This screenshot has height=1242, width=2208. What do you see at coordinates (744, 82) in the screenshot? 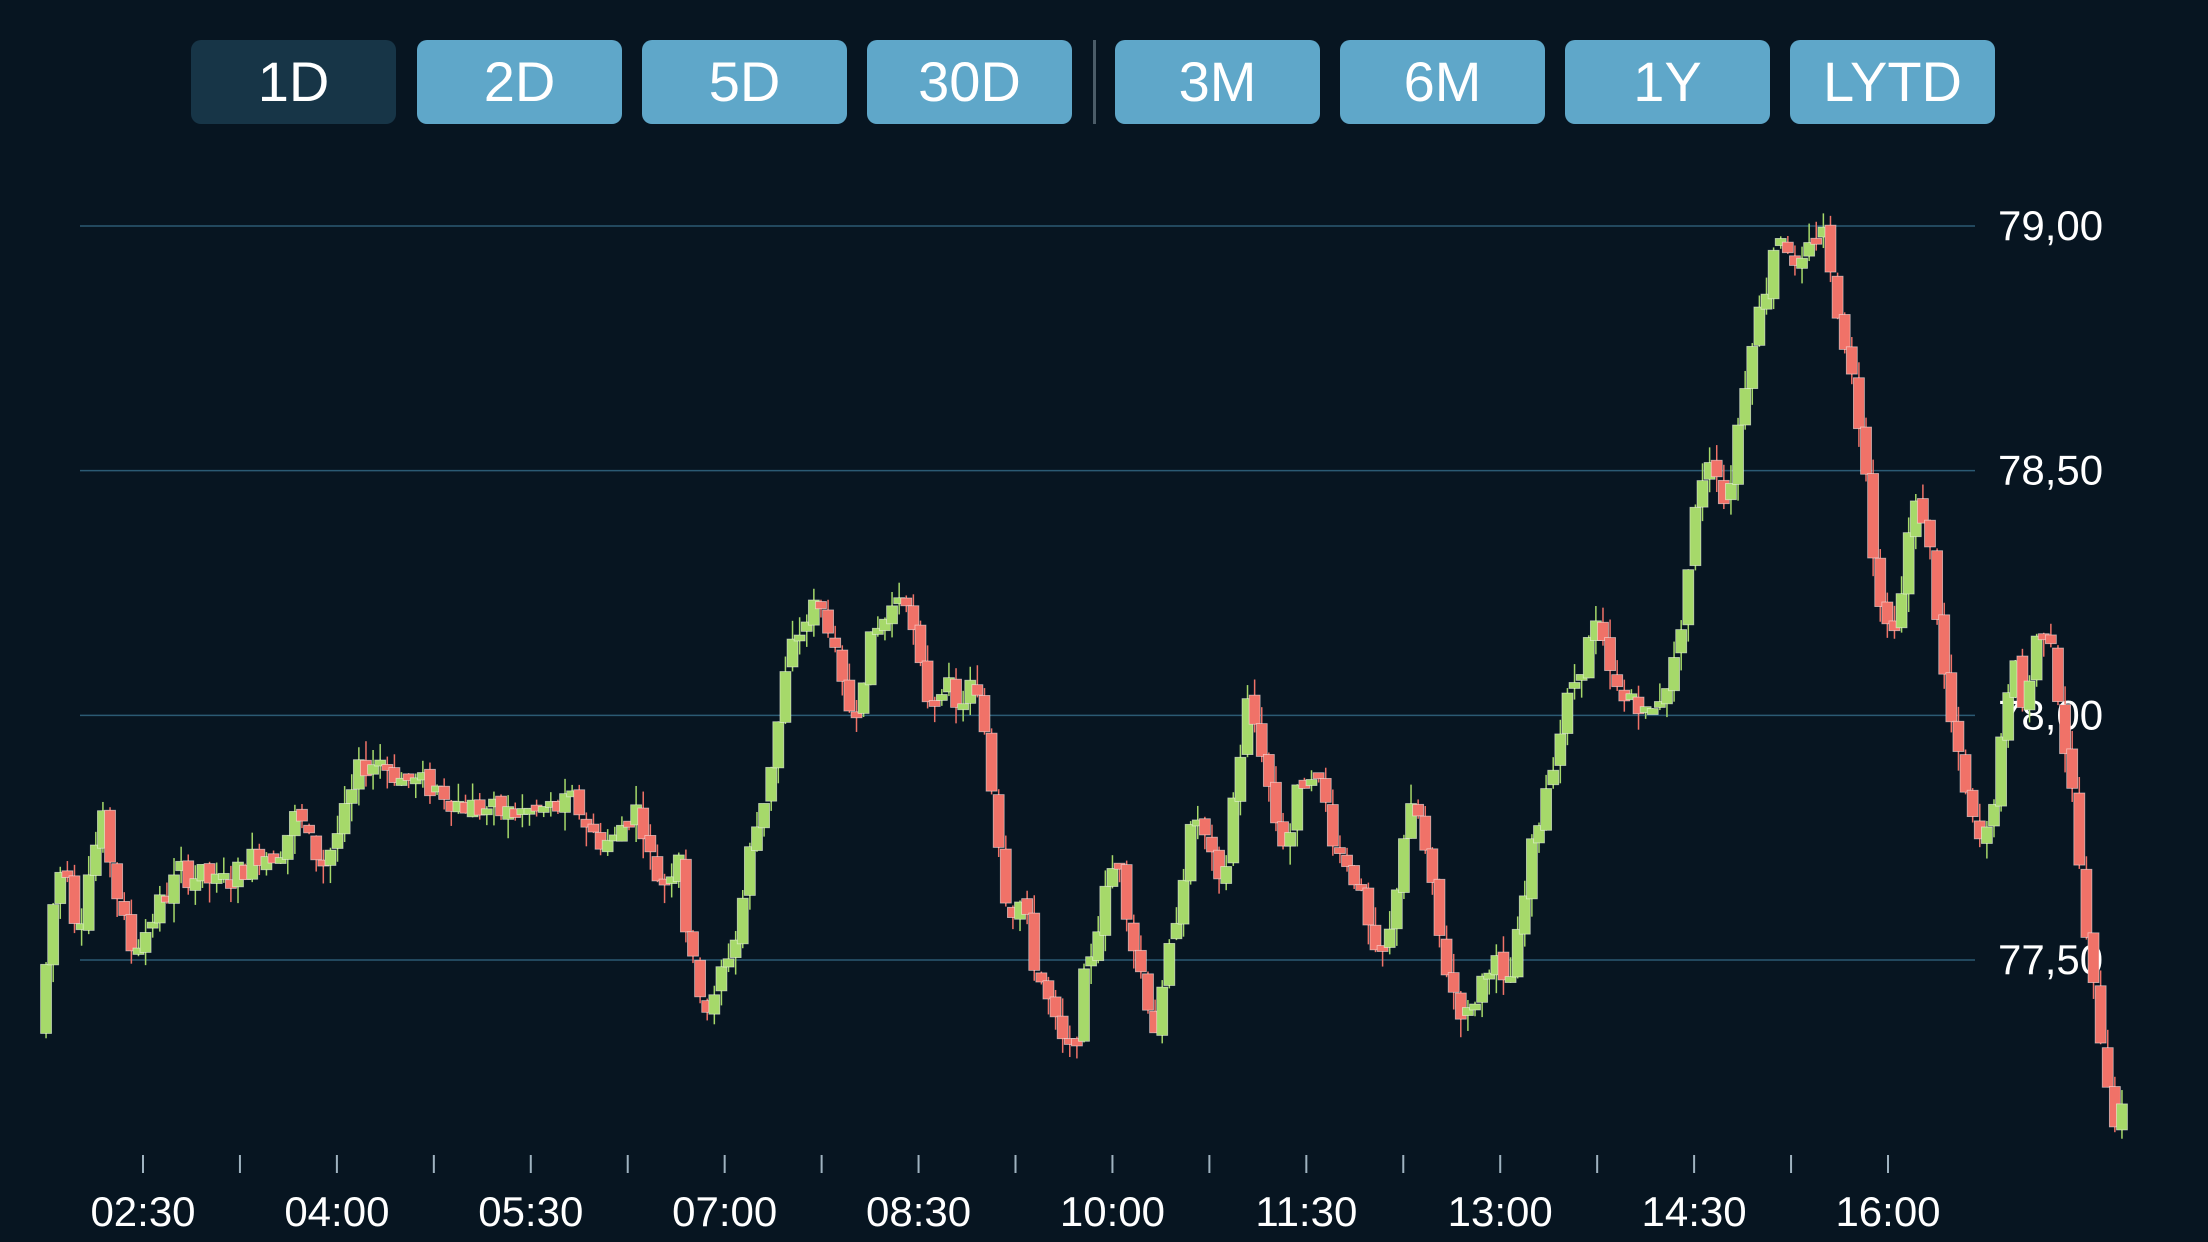
I see `range-button-5d: 5D` at bounding box center [744, 82].